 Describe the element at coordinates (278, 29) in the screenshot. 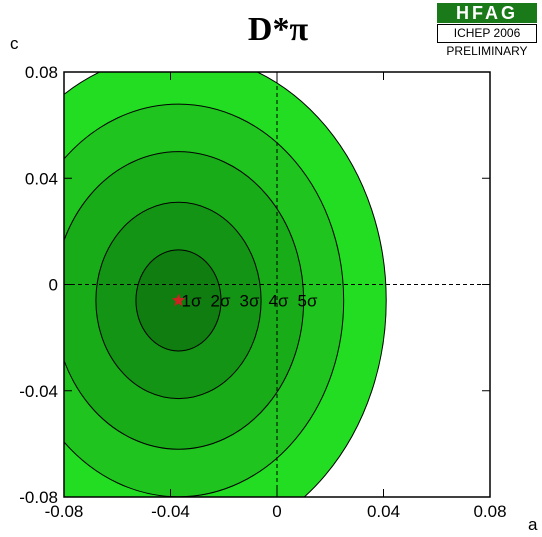

I see `chart-title: D*π` at that location.